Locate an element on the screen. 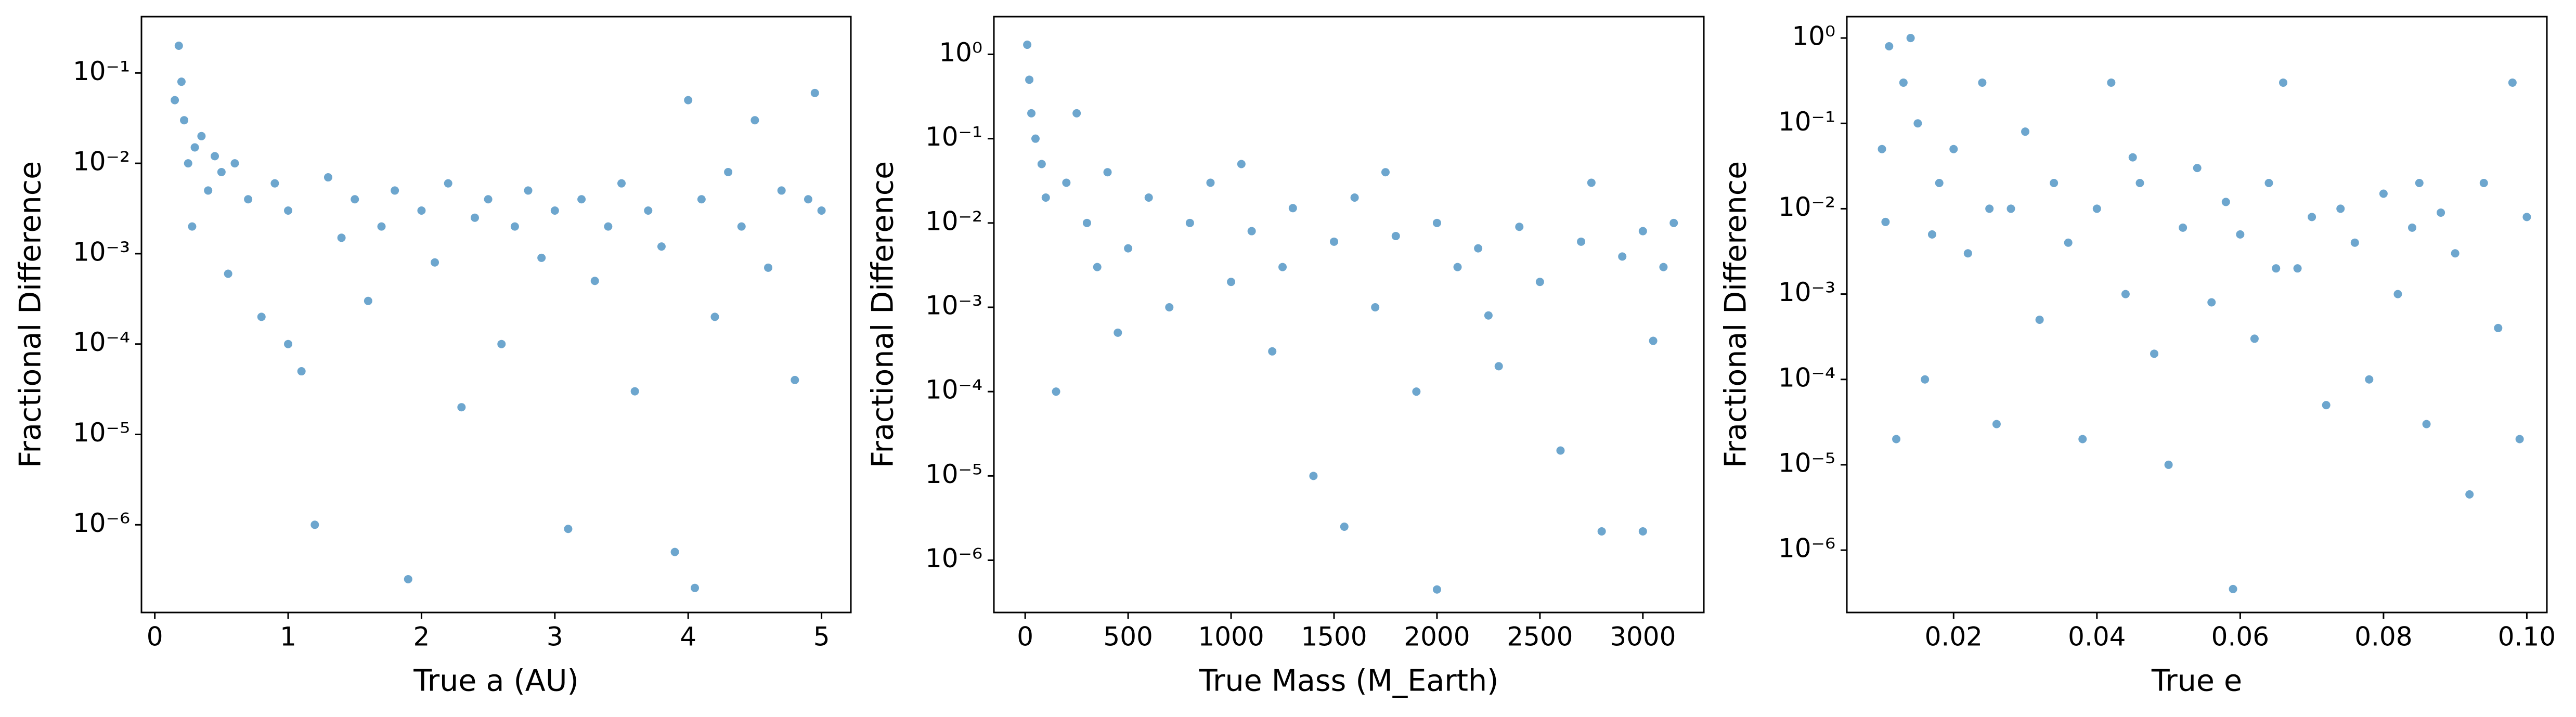 The width and height of the screenshot is (2576, 717). x-tick-label: 4 is located at coordinates (688, 637).